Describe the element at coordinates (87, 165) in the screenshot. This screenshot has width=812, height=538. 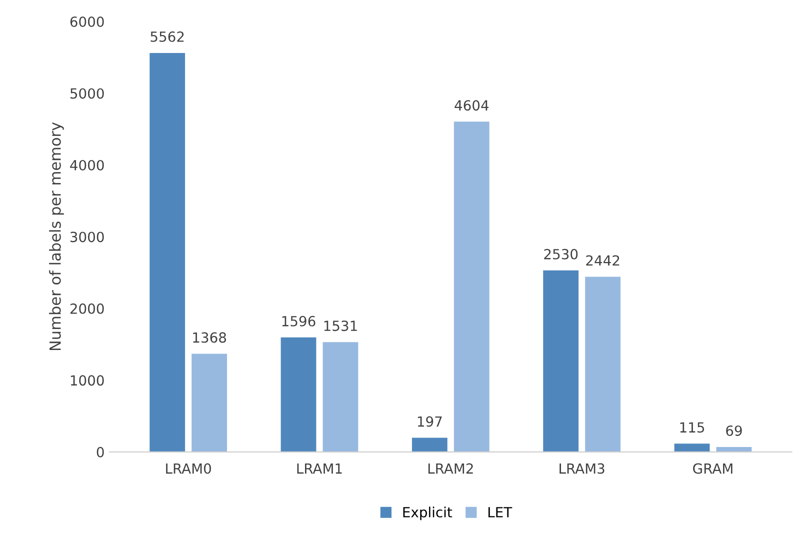
I see `y-tick-label: 4000` at that location.